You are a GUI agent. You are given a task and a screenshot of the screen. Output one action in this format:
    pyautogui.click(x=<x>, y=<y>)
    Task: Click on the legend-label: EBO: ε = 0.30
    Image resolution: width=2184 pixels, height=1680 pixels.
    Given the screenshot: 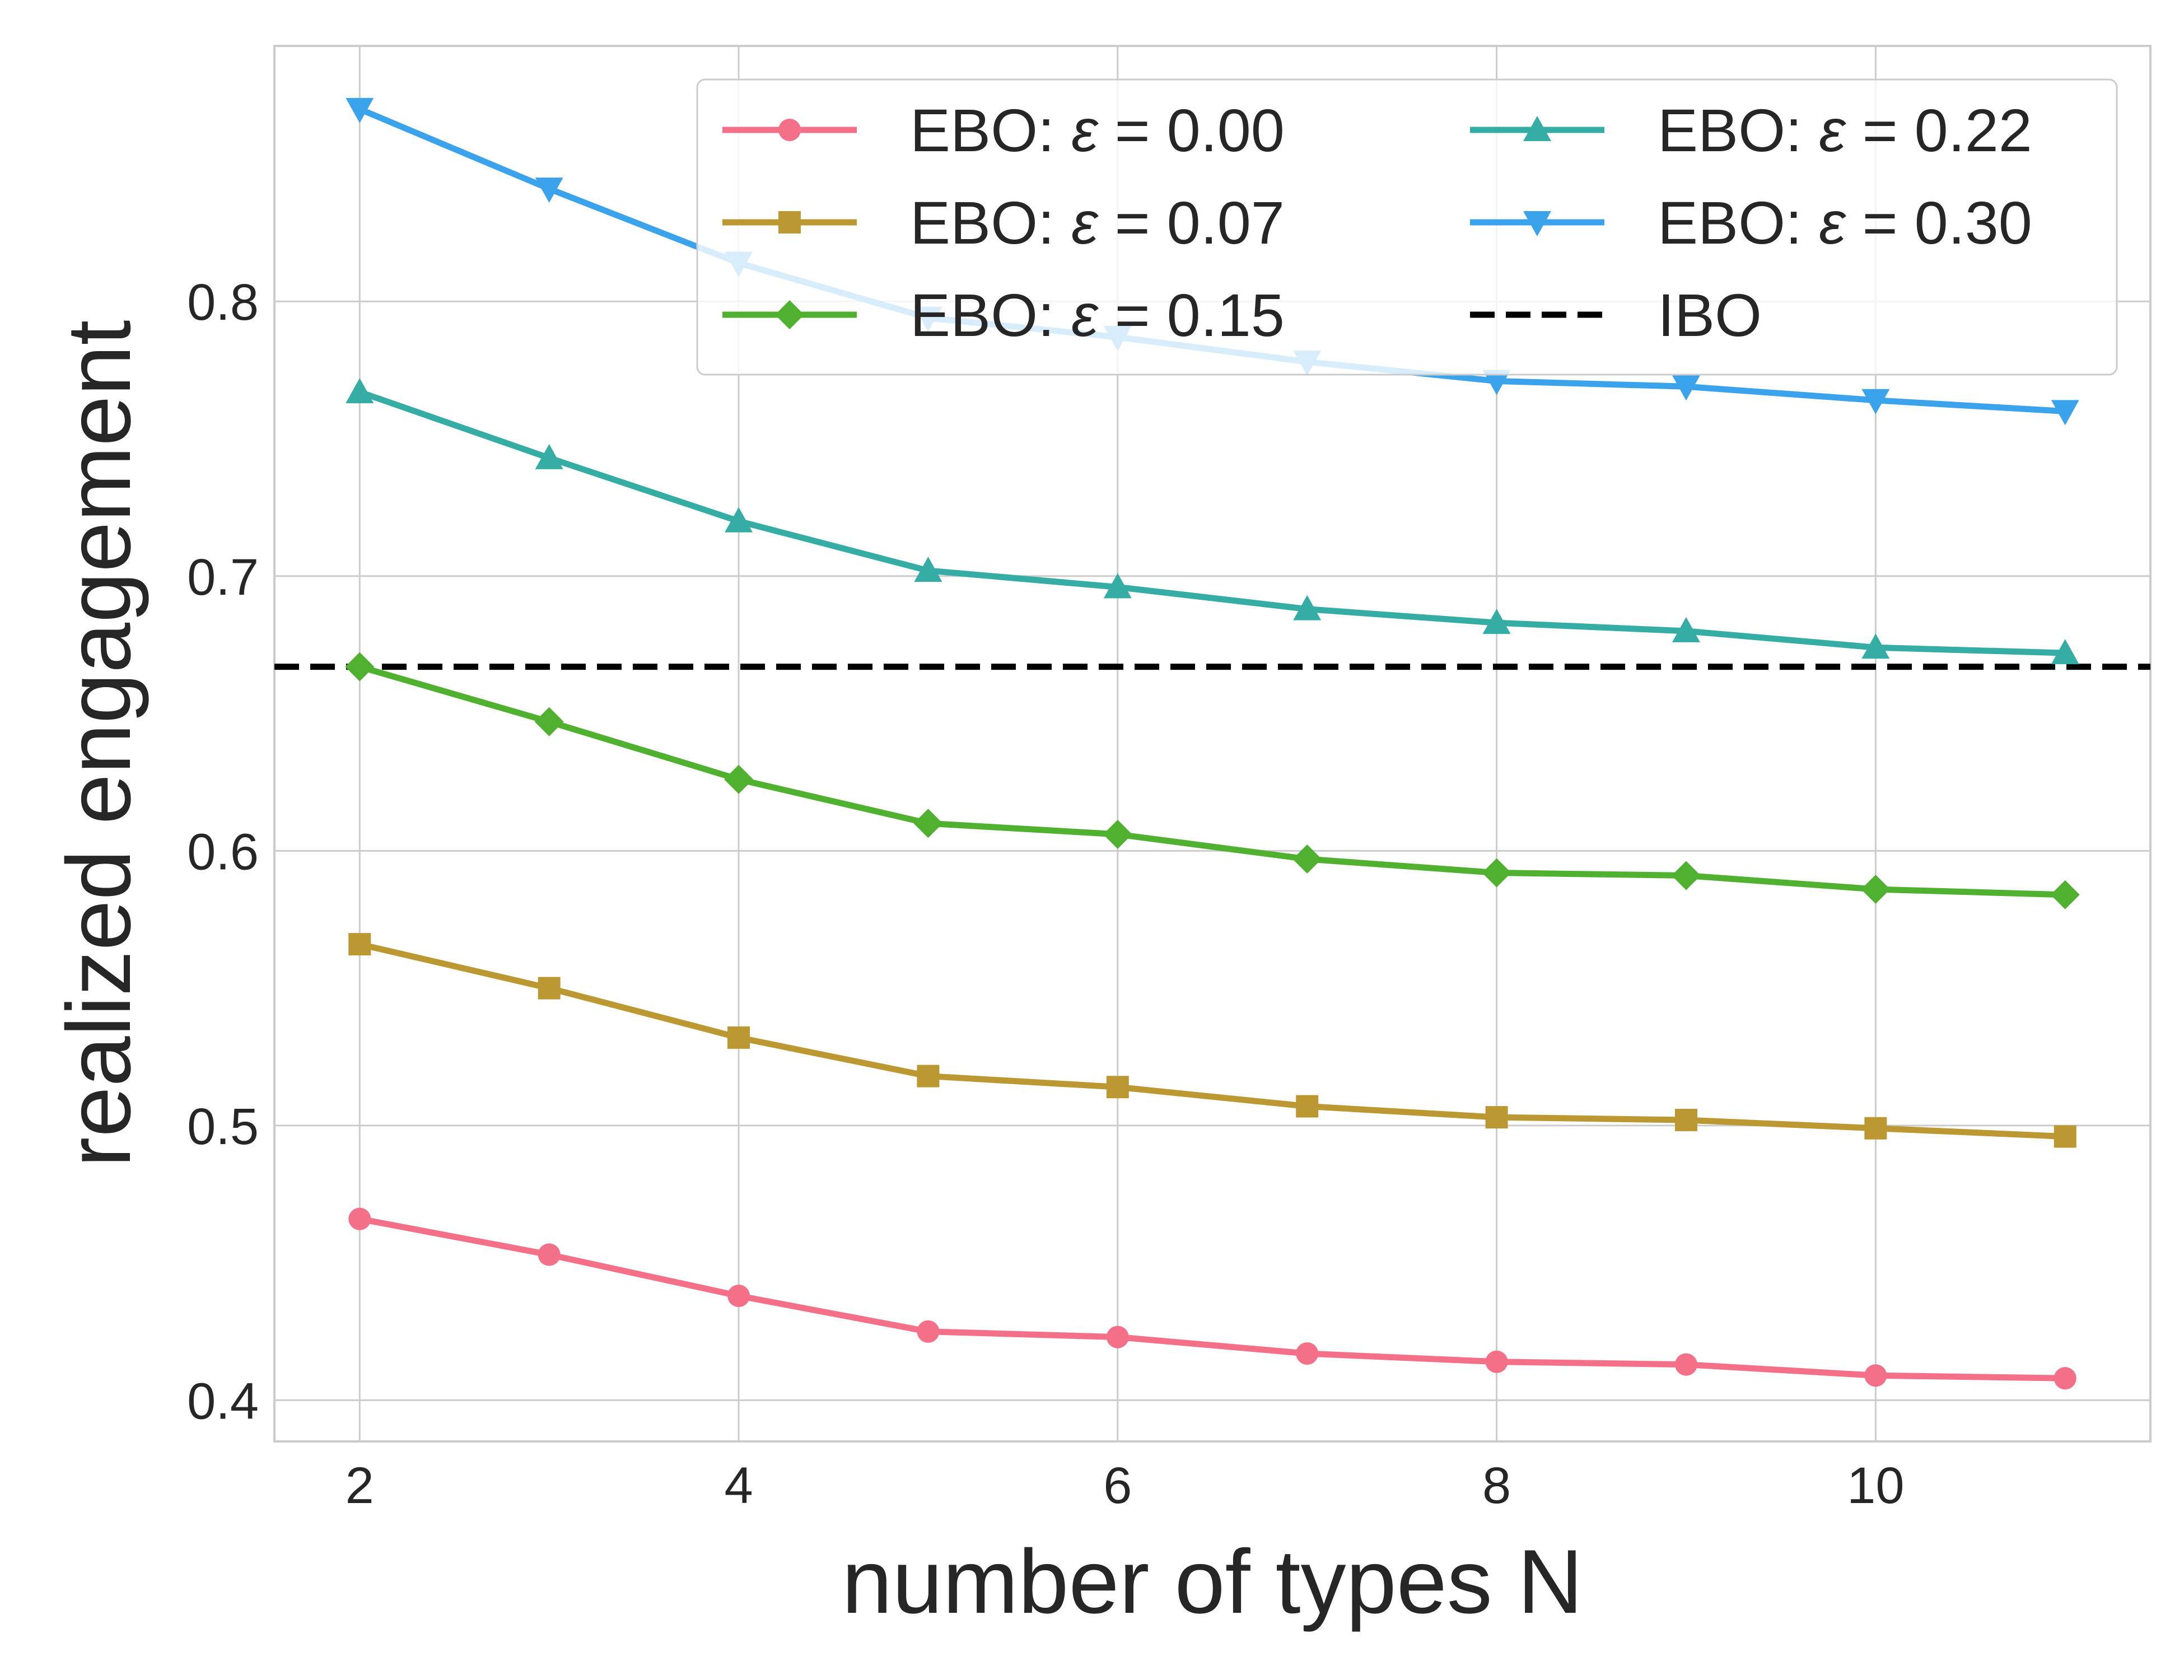 What is the action you would take?
    pyautogui.click(x=1845, y=223)
    